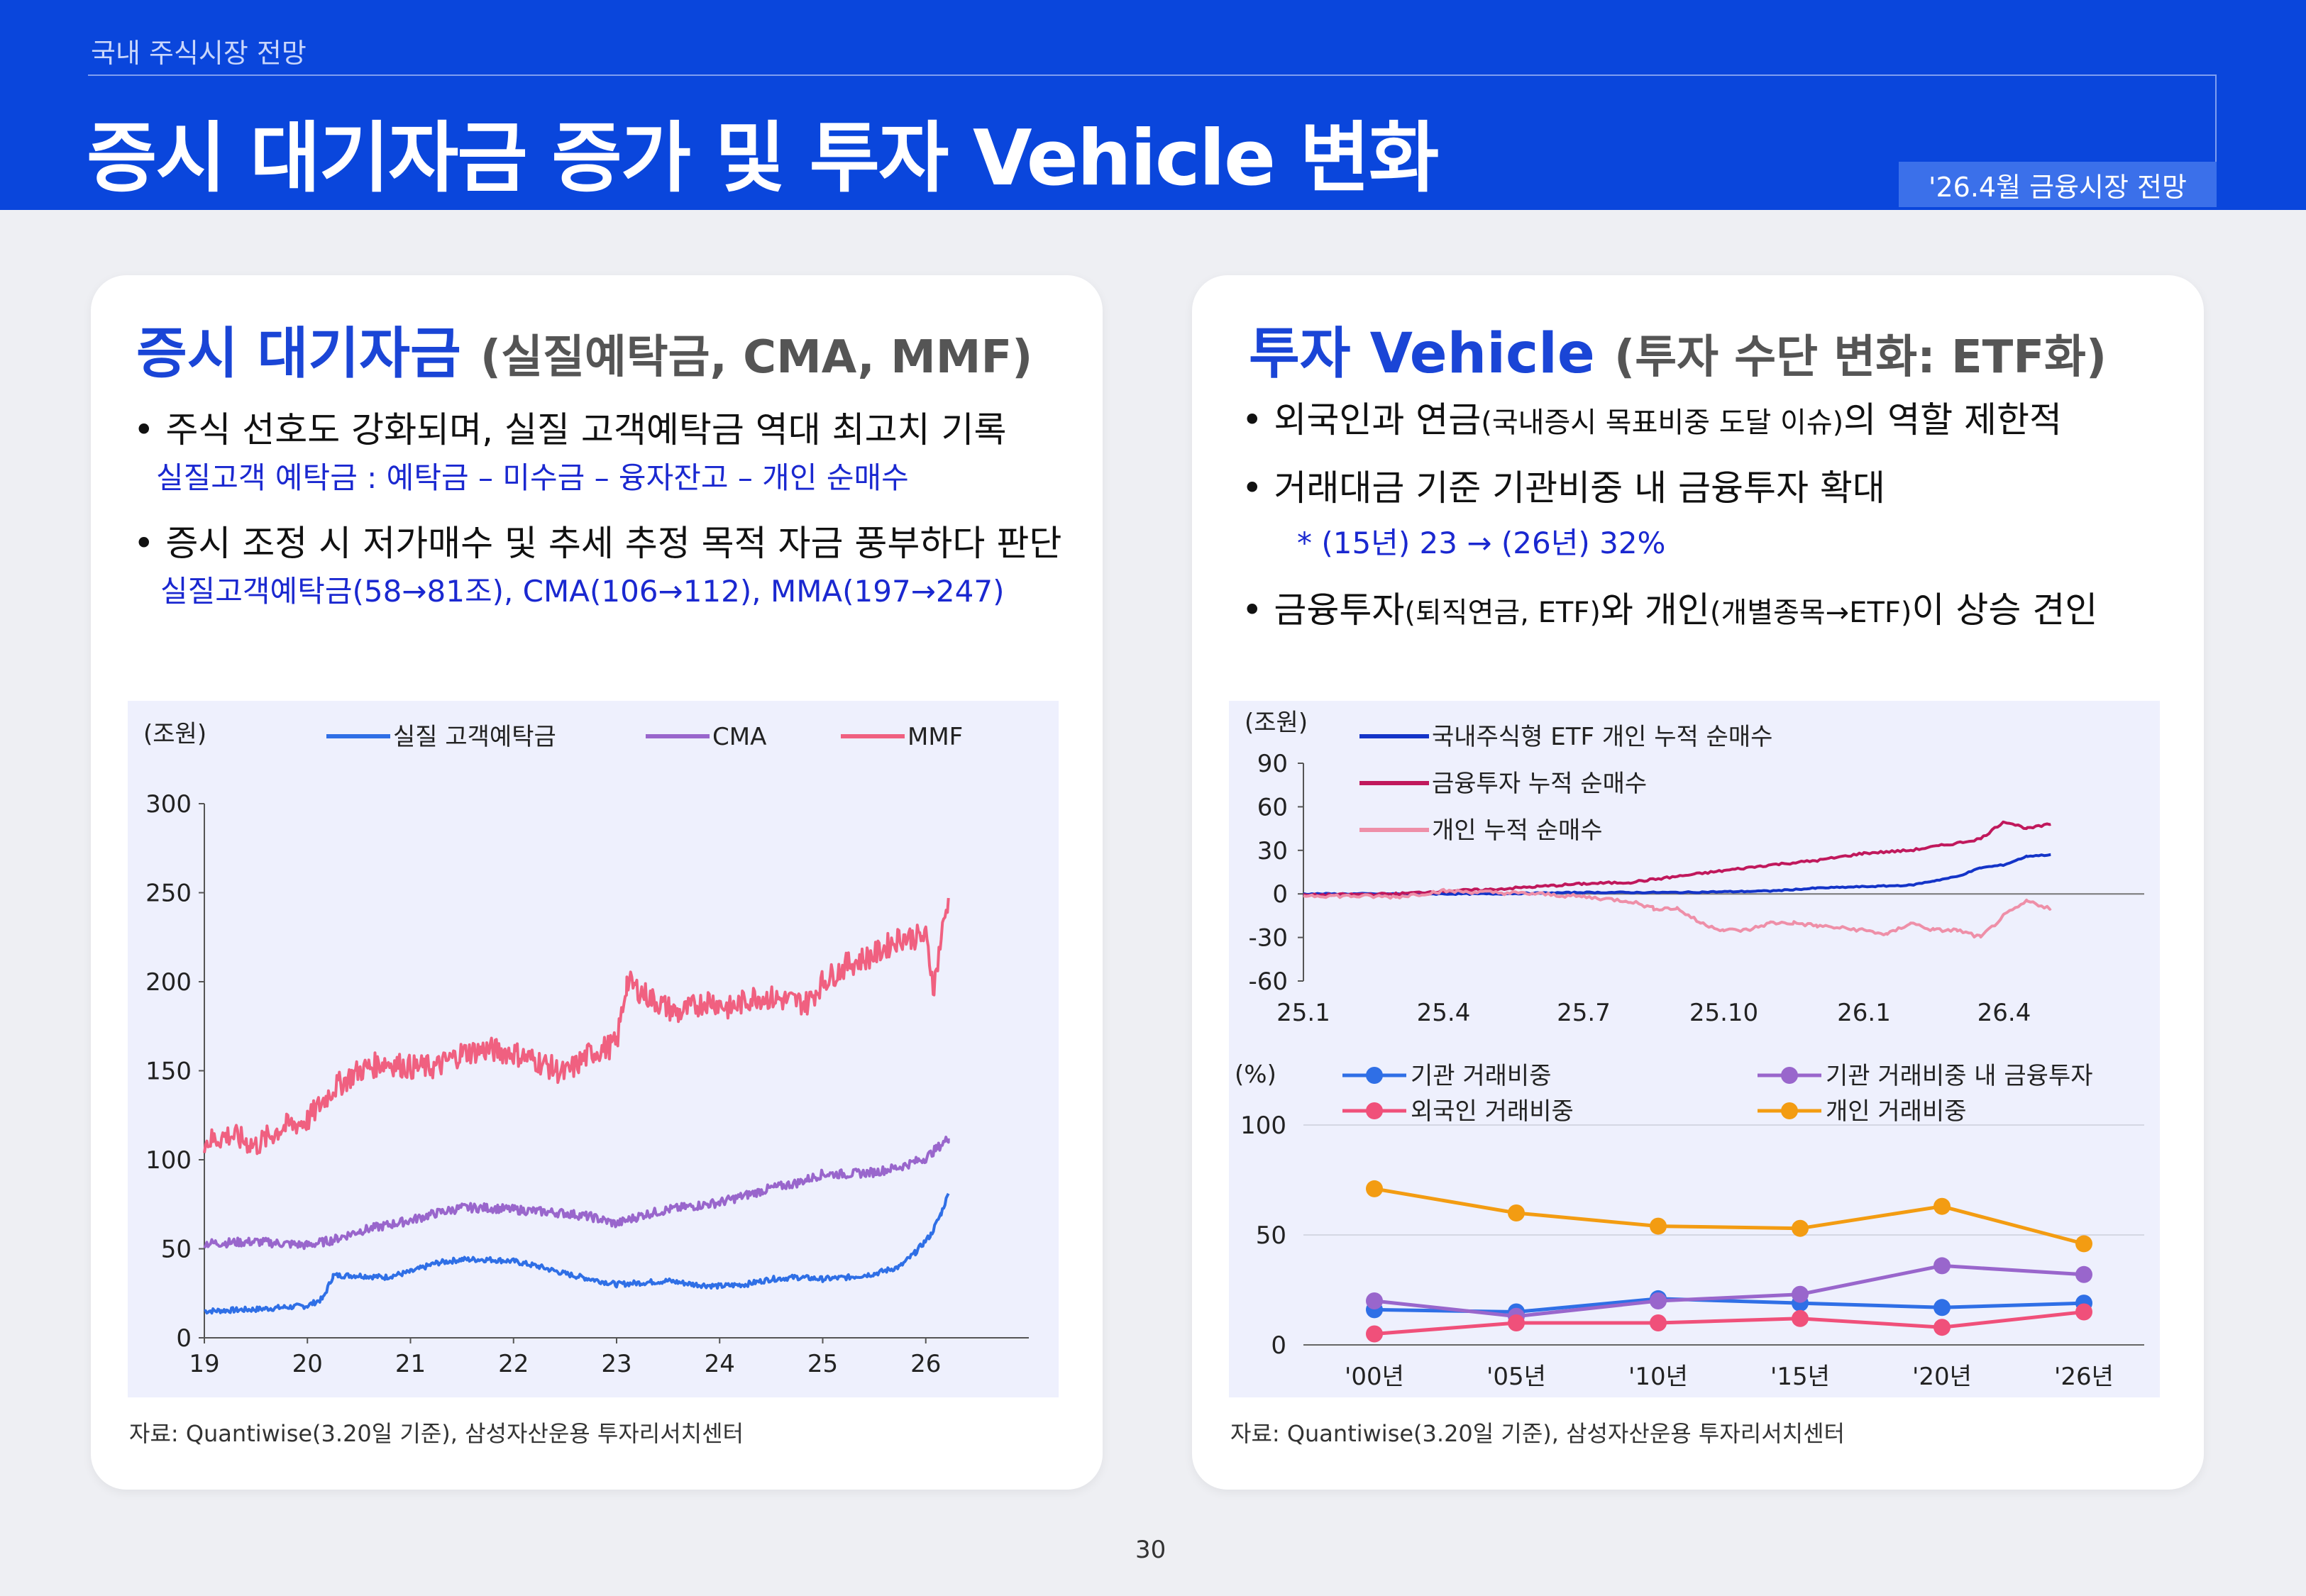 The height and width of the screenshot is (1596, 2306). Describe the element at coordinates (199, 53) in the screenshot. I see `section-label: 국내 주식시장 전망` at that location.